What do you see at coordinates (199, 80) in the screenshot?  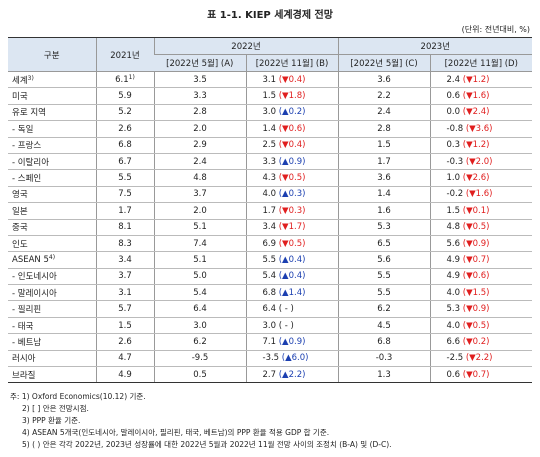 I see `value-cell: 3.5` at bounding box center [199, 80].